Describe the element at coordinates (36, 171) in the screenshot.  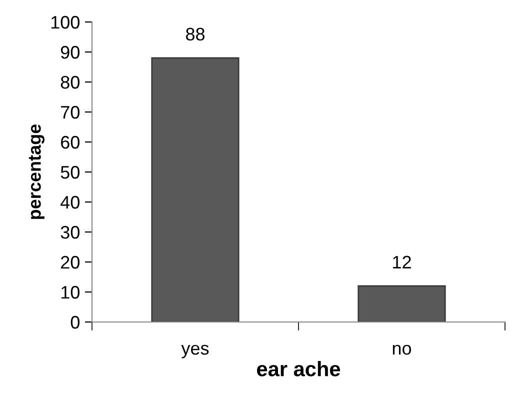
I see `y-axis-title: percentage` at that location.